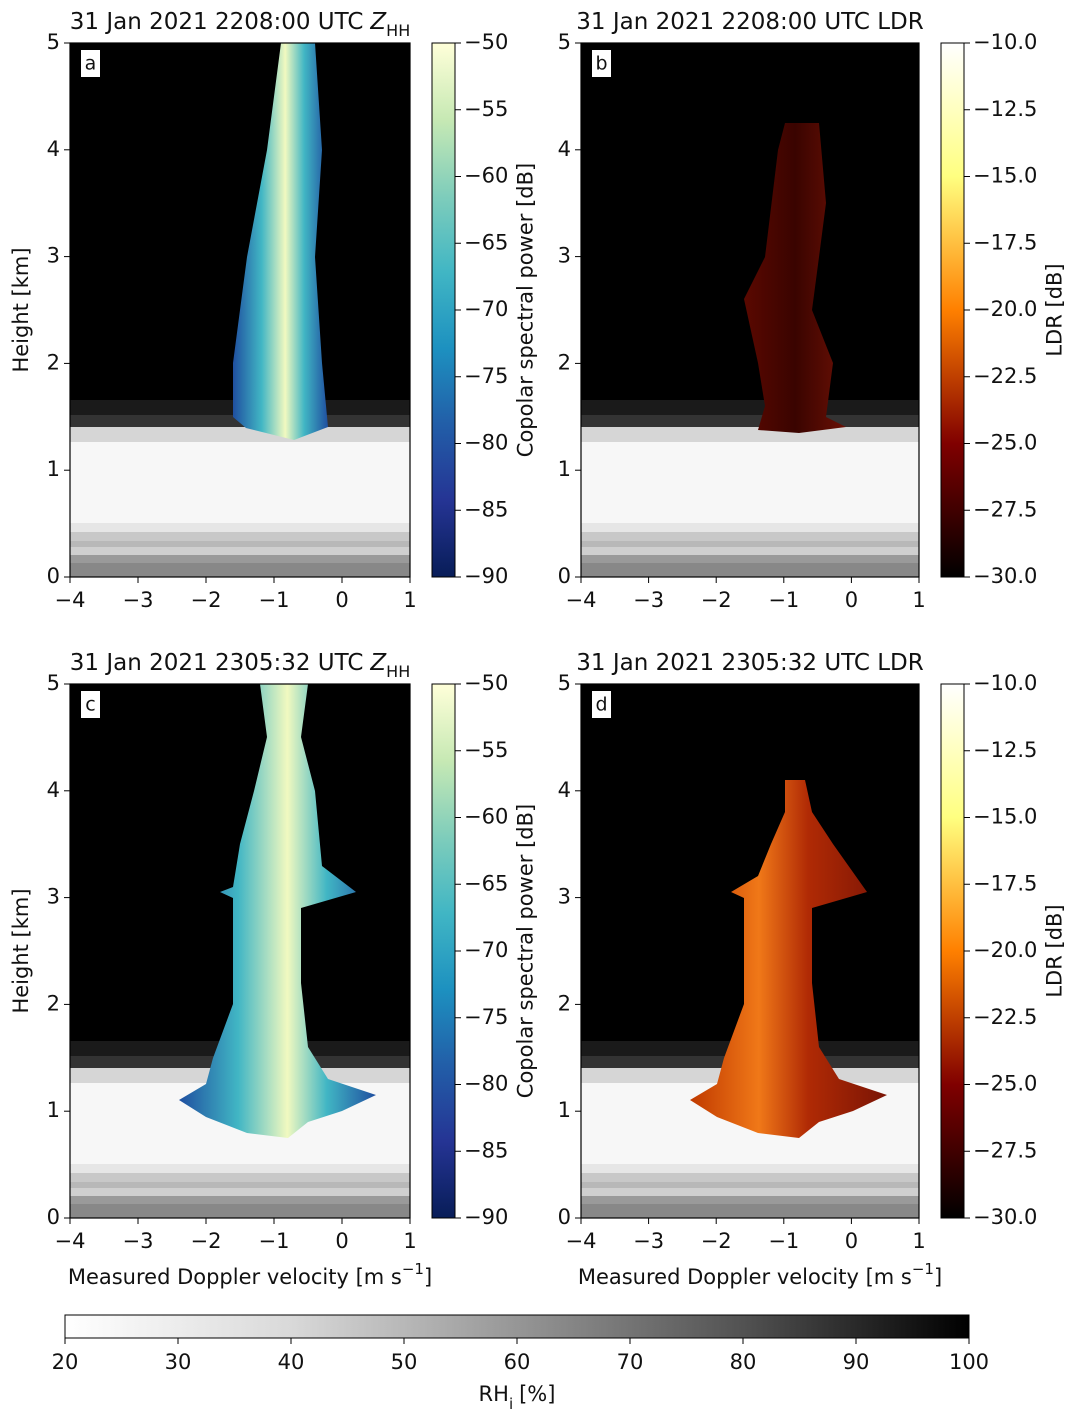  I want to click on colorbar-tick-label: 70, so click(630, 1362).